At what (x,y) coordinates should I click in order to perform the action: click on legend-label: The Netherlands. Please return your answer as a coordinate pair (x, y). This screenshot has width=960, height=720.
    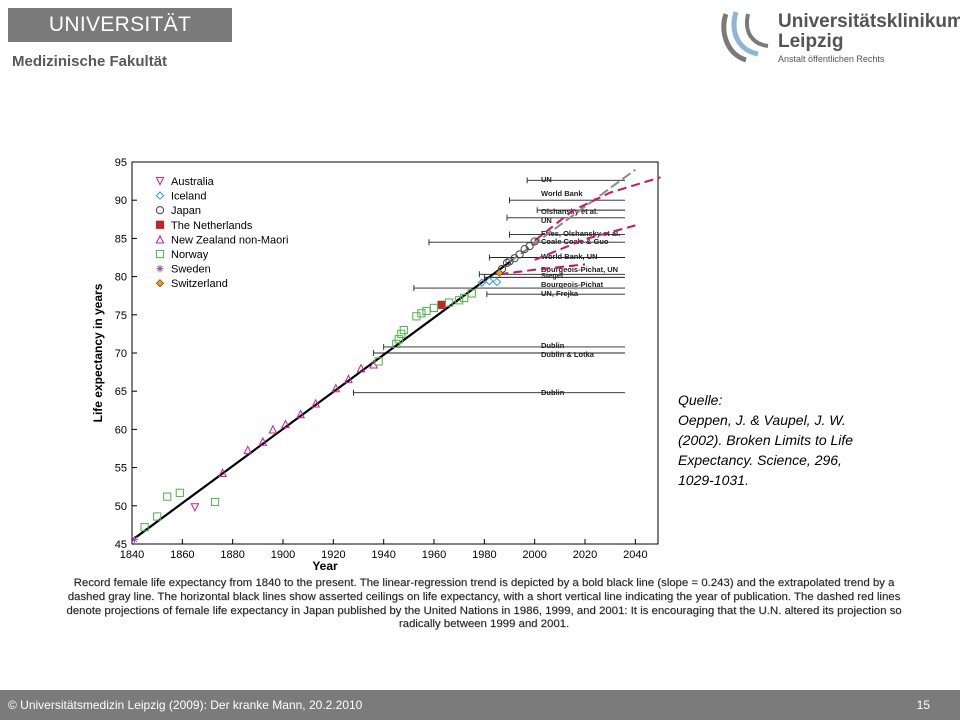
    Looking at the image, I should click on (212, 226).